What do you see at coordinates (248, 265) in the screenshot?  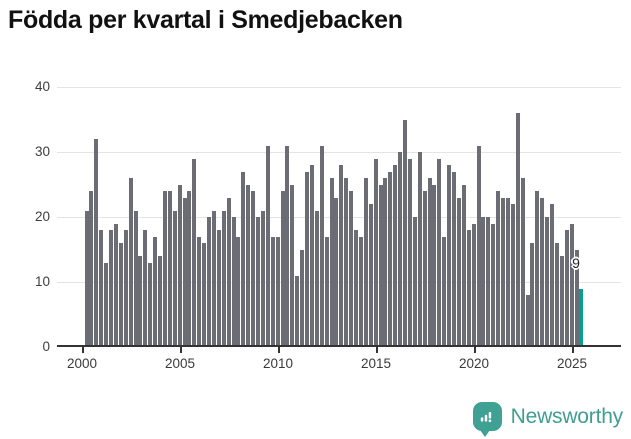 I see `bar-2008-q2` at bounding box center [248, 265].